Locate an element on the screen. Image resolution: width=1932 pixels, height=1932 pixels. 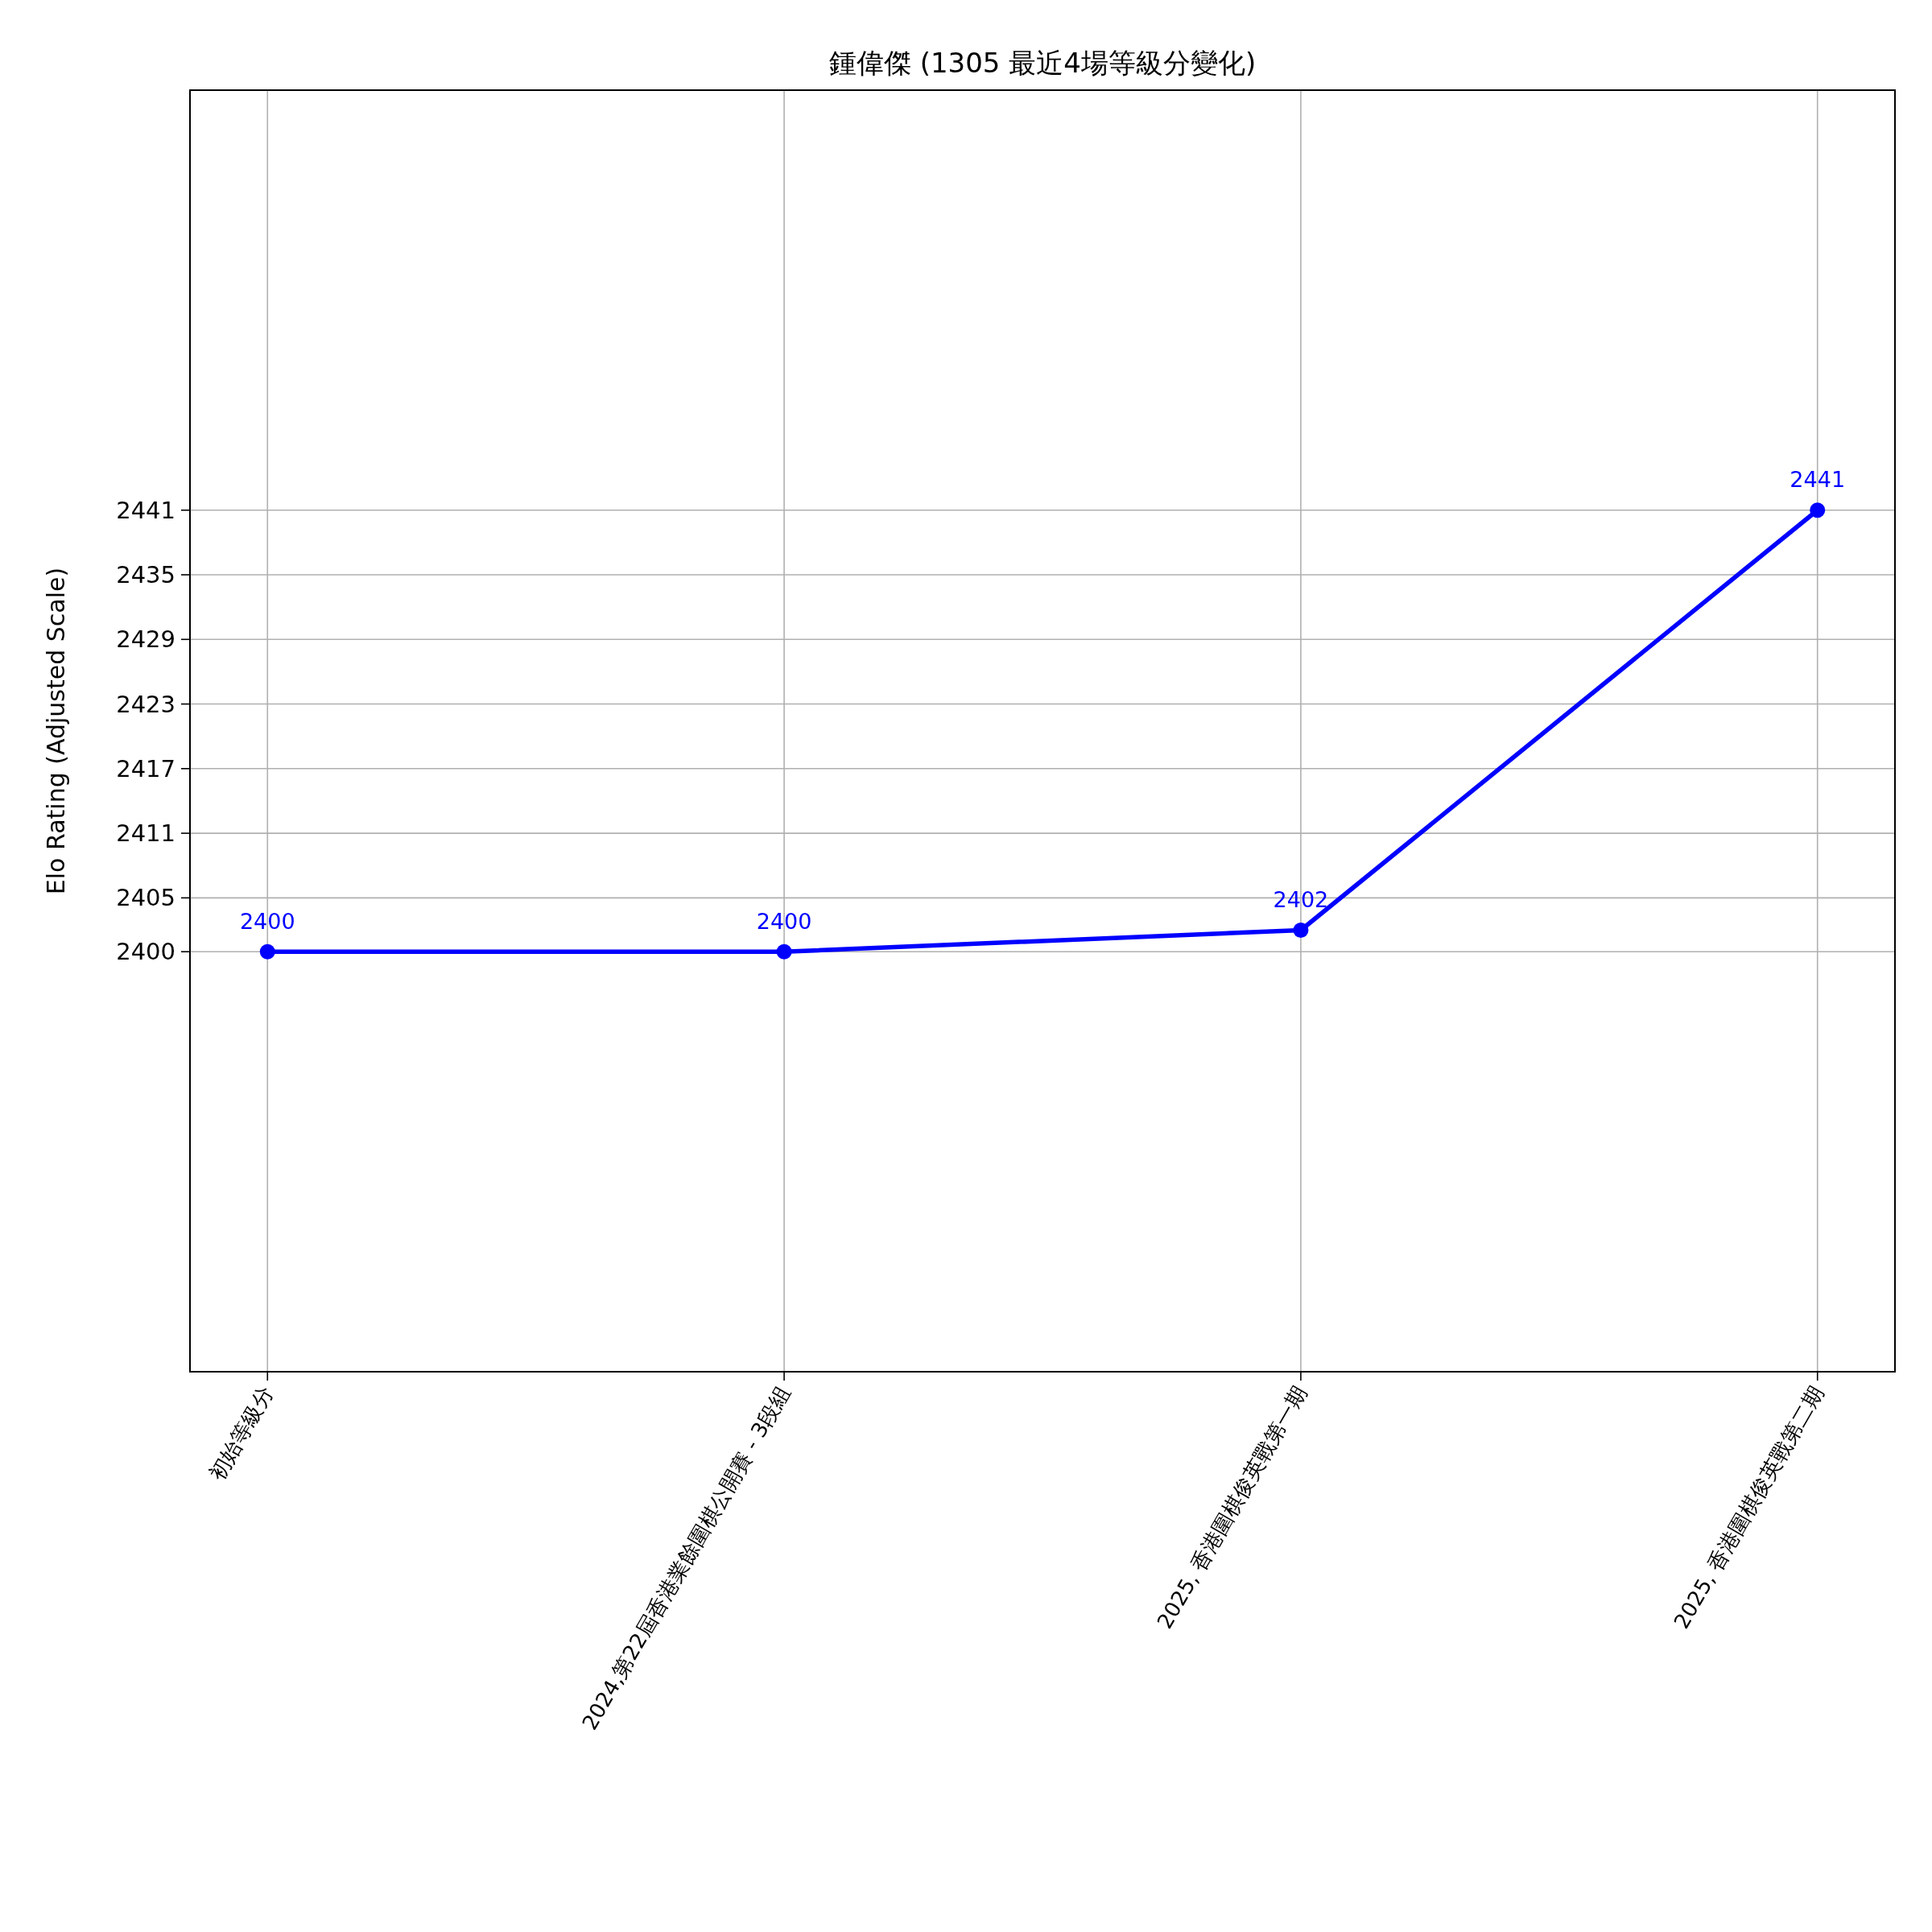
y-tick-label: 2423 is located at coordinates (145, 704).